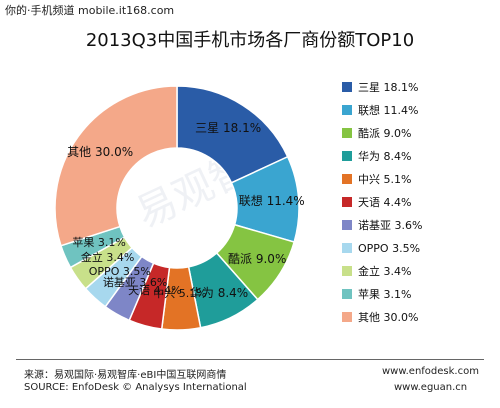 Image resolution: width=500 pixels, height=408 pixels. What do you see at coordinates (125, 375) in the screenshot?
I see `source-cn: 来源：易观国际·易观智库·eBI中国互联网商情` at bounding box center [125, 375].